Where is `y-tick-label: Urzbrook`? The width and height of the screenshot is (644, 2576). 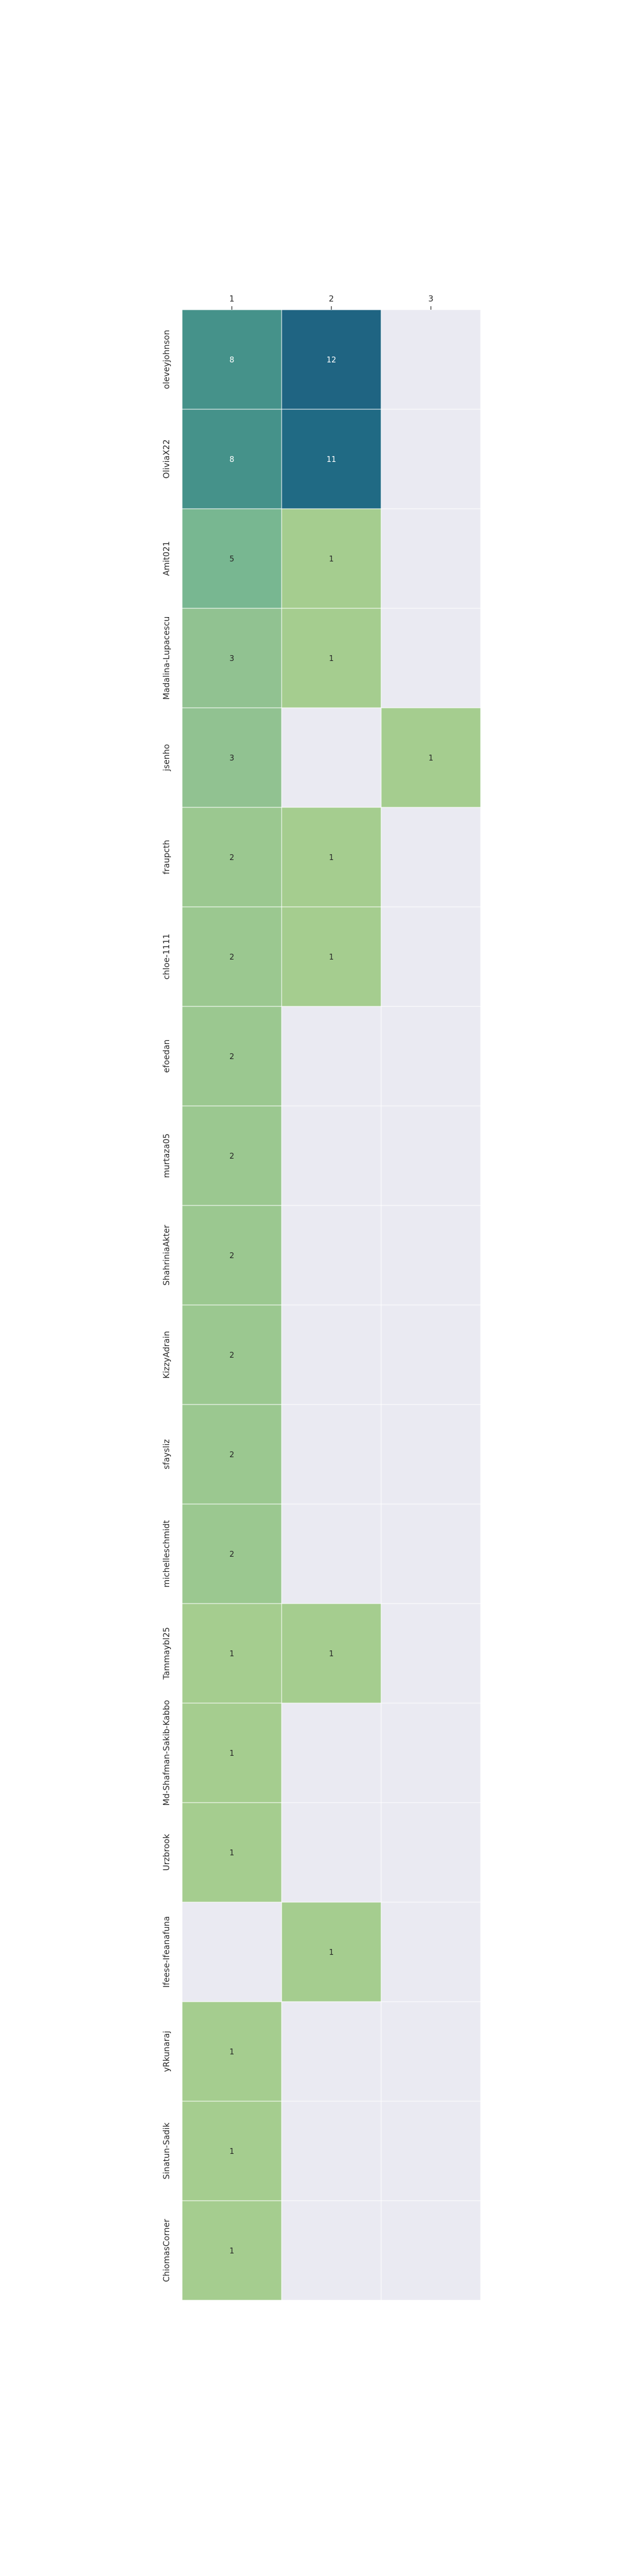 y-tick-label: Urzbrook is located at coordinates (167, 1852).